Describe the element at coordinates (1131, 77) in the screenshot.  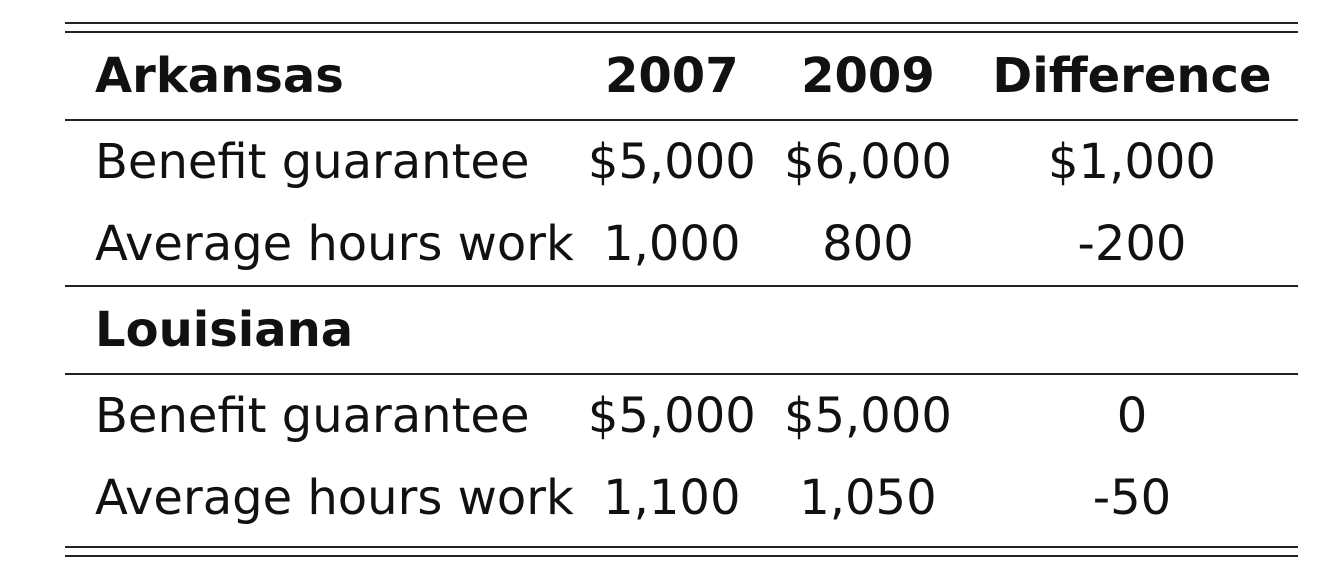
I see `header-difference: Difference` at that location.